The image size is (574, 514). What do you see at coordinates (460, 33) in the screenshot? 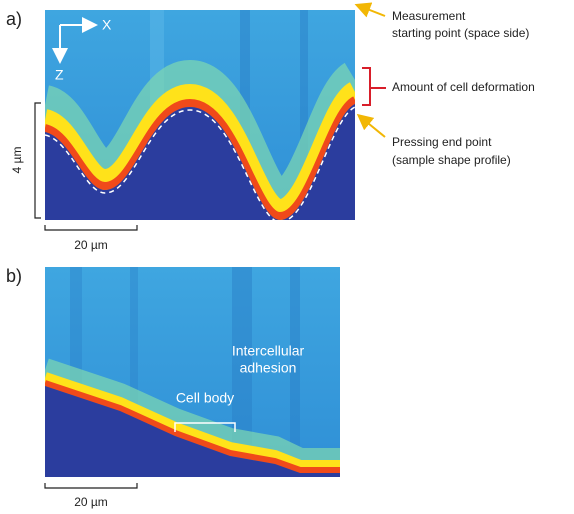
I see `annotation: starting point (space side)` at bounding box center [460, 33].